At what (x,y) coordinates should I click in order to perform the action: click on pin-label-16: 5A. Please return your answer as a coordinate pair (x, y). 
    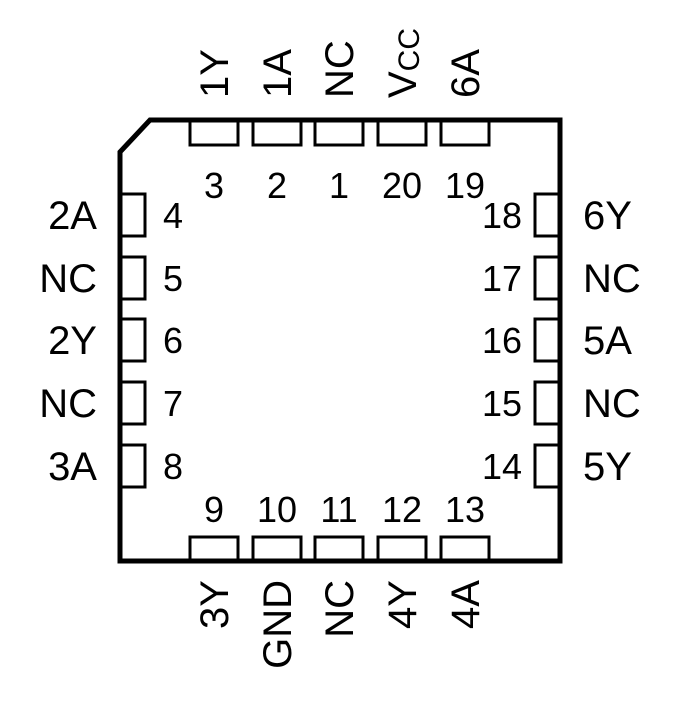
    Looking at the image, I should click on (607, 341).